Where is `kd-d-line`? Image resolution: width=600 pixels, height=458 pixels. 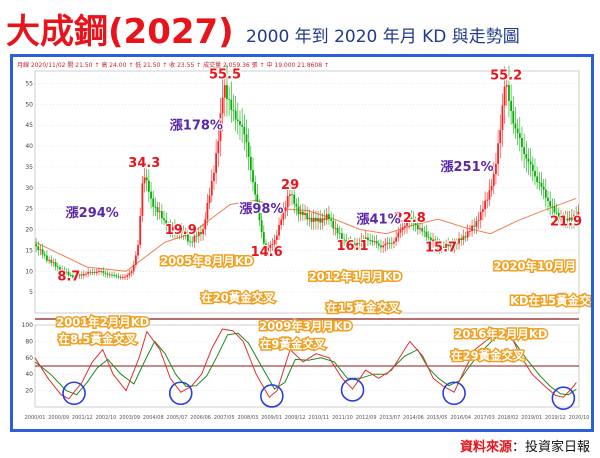 kd-d-line is located at coordinates (305, 364).